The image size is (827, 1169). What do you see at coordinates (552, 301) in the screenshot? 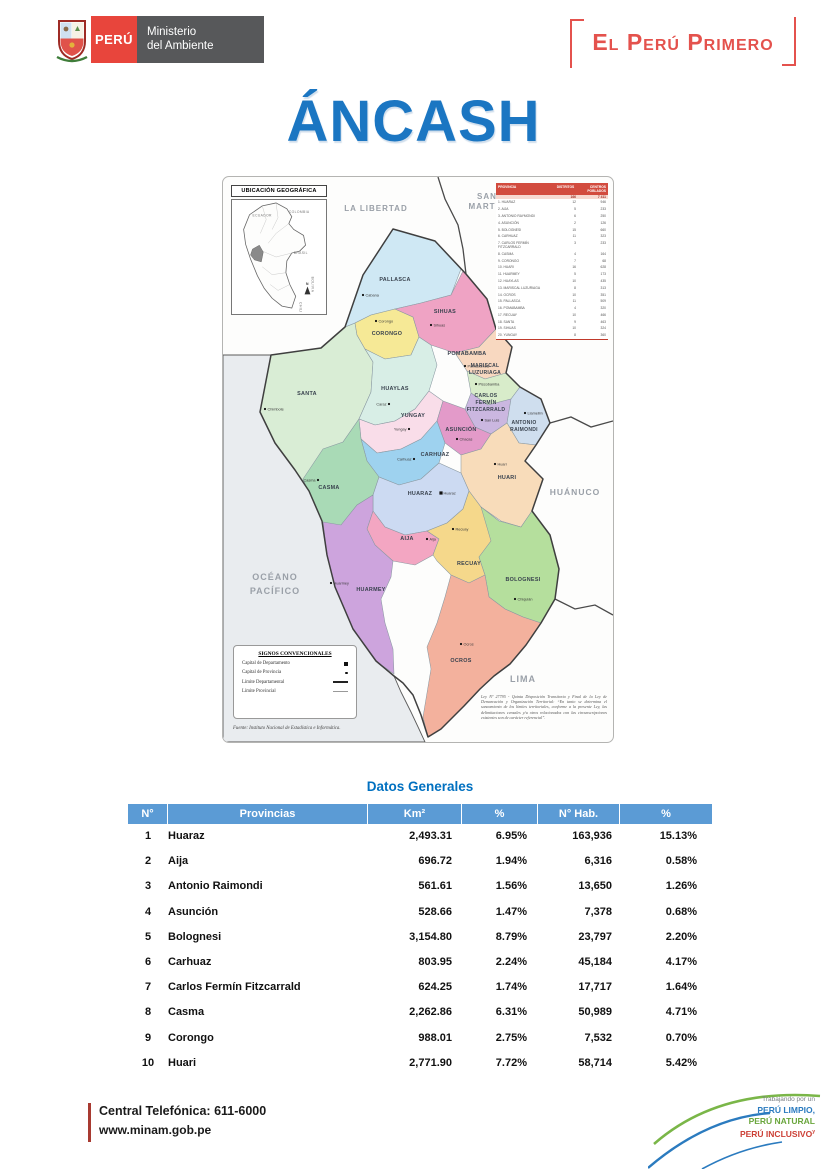
I see `stats-row: 15. PALLASCA 11 509` at bounding box center [552, 301].